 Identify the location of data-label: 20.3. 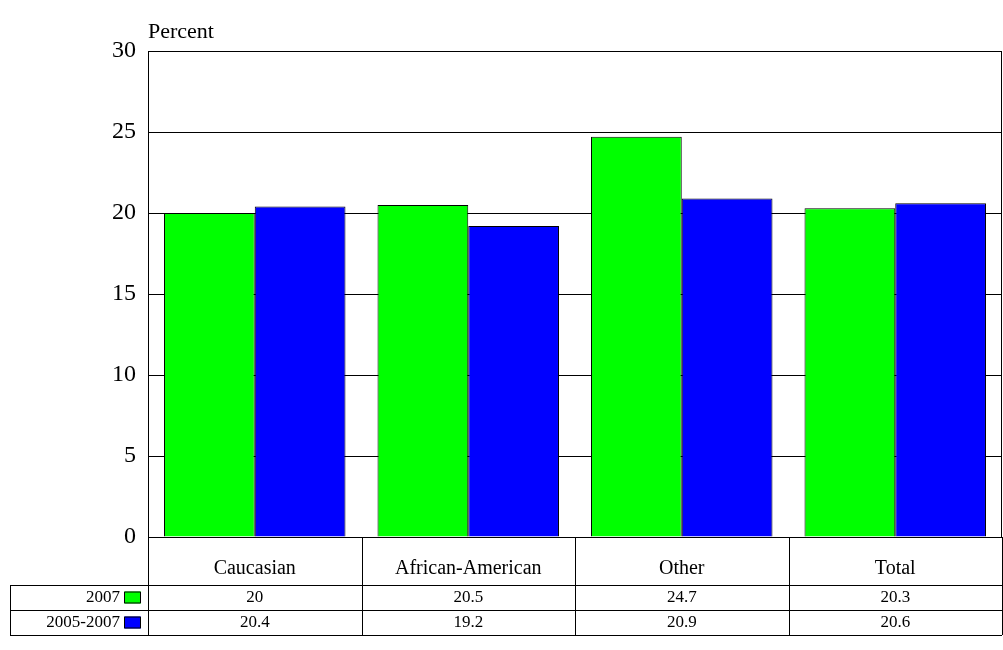
(895, 596).